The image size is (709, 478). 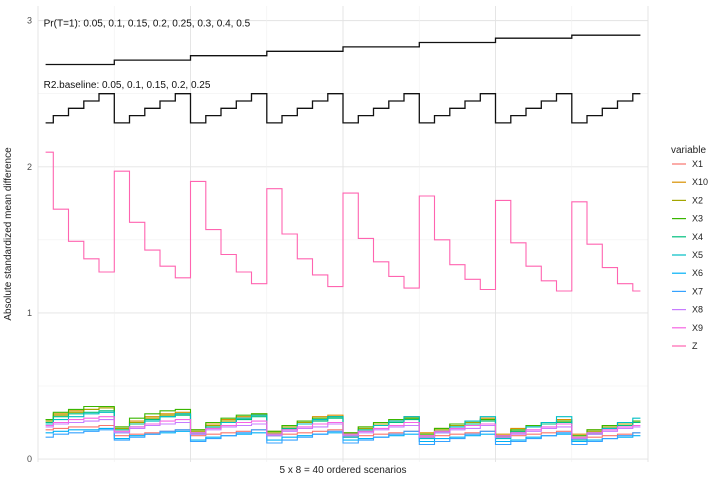 I want to click on y-tick-label: 2, so click(x=29, y=167).